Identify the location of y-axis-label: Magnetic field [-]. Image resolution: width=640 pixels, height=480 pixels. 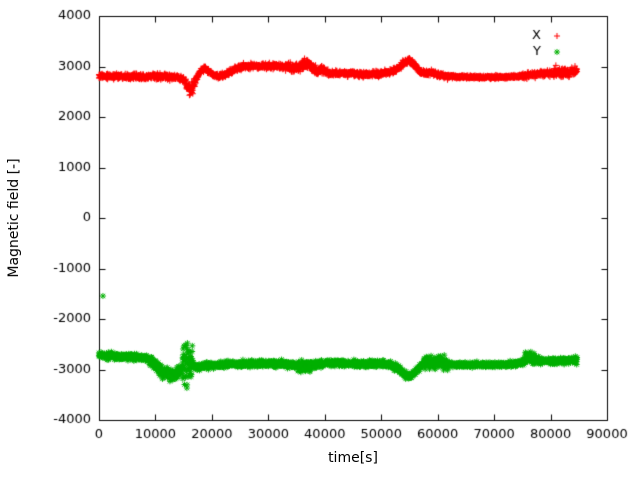
(14, 218).